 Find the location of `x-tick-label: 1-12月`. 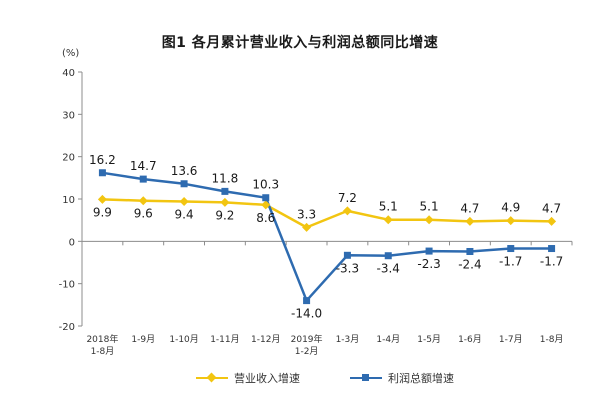

x-tick-label: 1-12月 is located at coordinates (265, 339).